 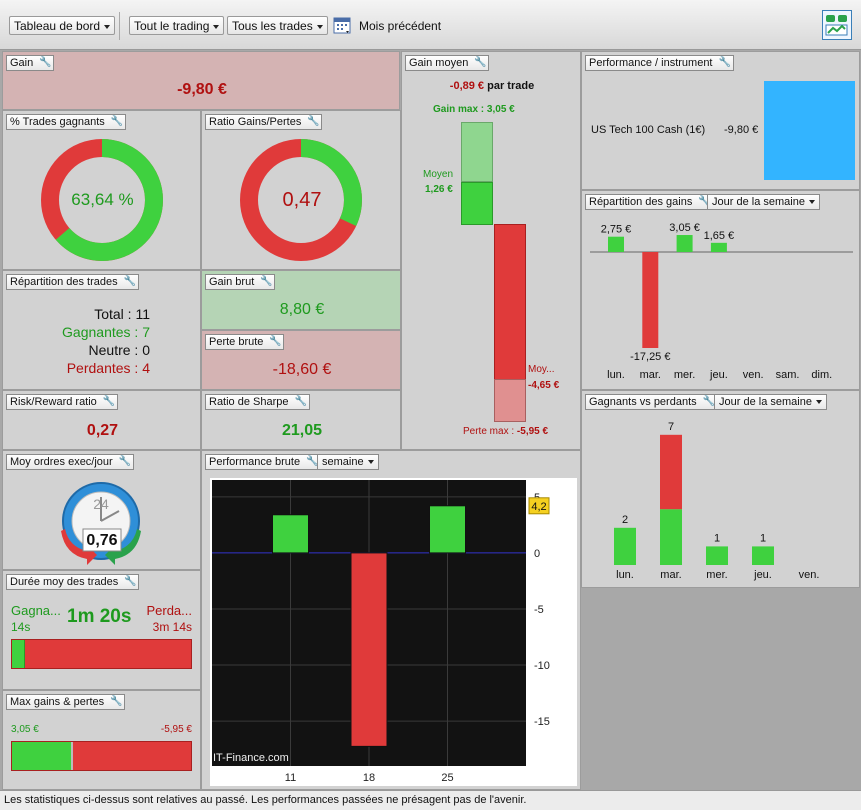 What do you see at coordinates (651, 402) in the screenshot?
I see `winners-losers-title: Gagnants vs perdants 🔧` at bounding box center [651, 402].